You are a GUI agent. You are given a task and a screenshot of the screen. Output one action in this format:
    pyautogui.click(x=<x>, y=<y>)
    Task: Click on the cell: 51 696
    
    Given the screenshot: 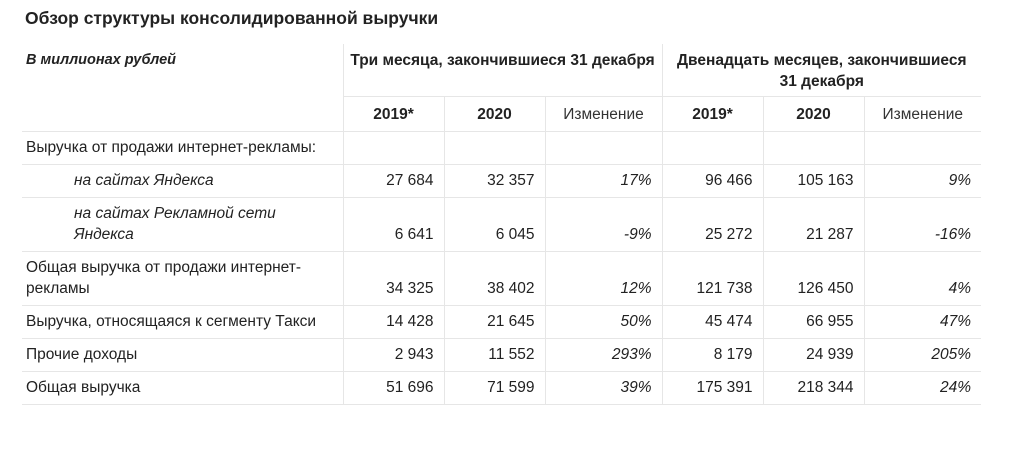 What is the action you would take?
    pyautogui.click(x=393, y=388)
    